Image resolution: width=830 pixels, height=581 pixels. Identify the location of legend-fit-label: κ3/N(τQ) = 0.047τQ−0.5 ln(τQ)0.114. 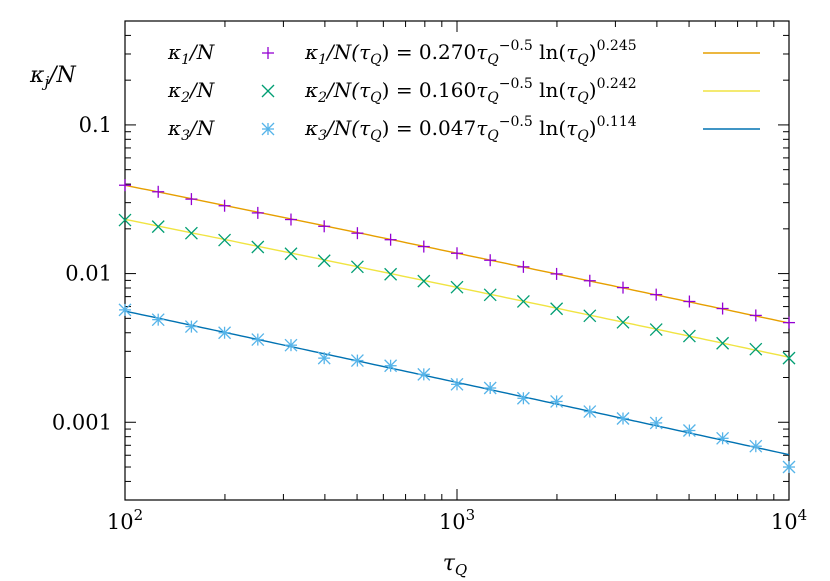
(470, 129).